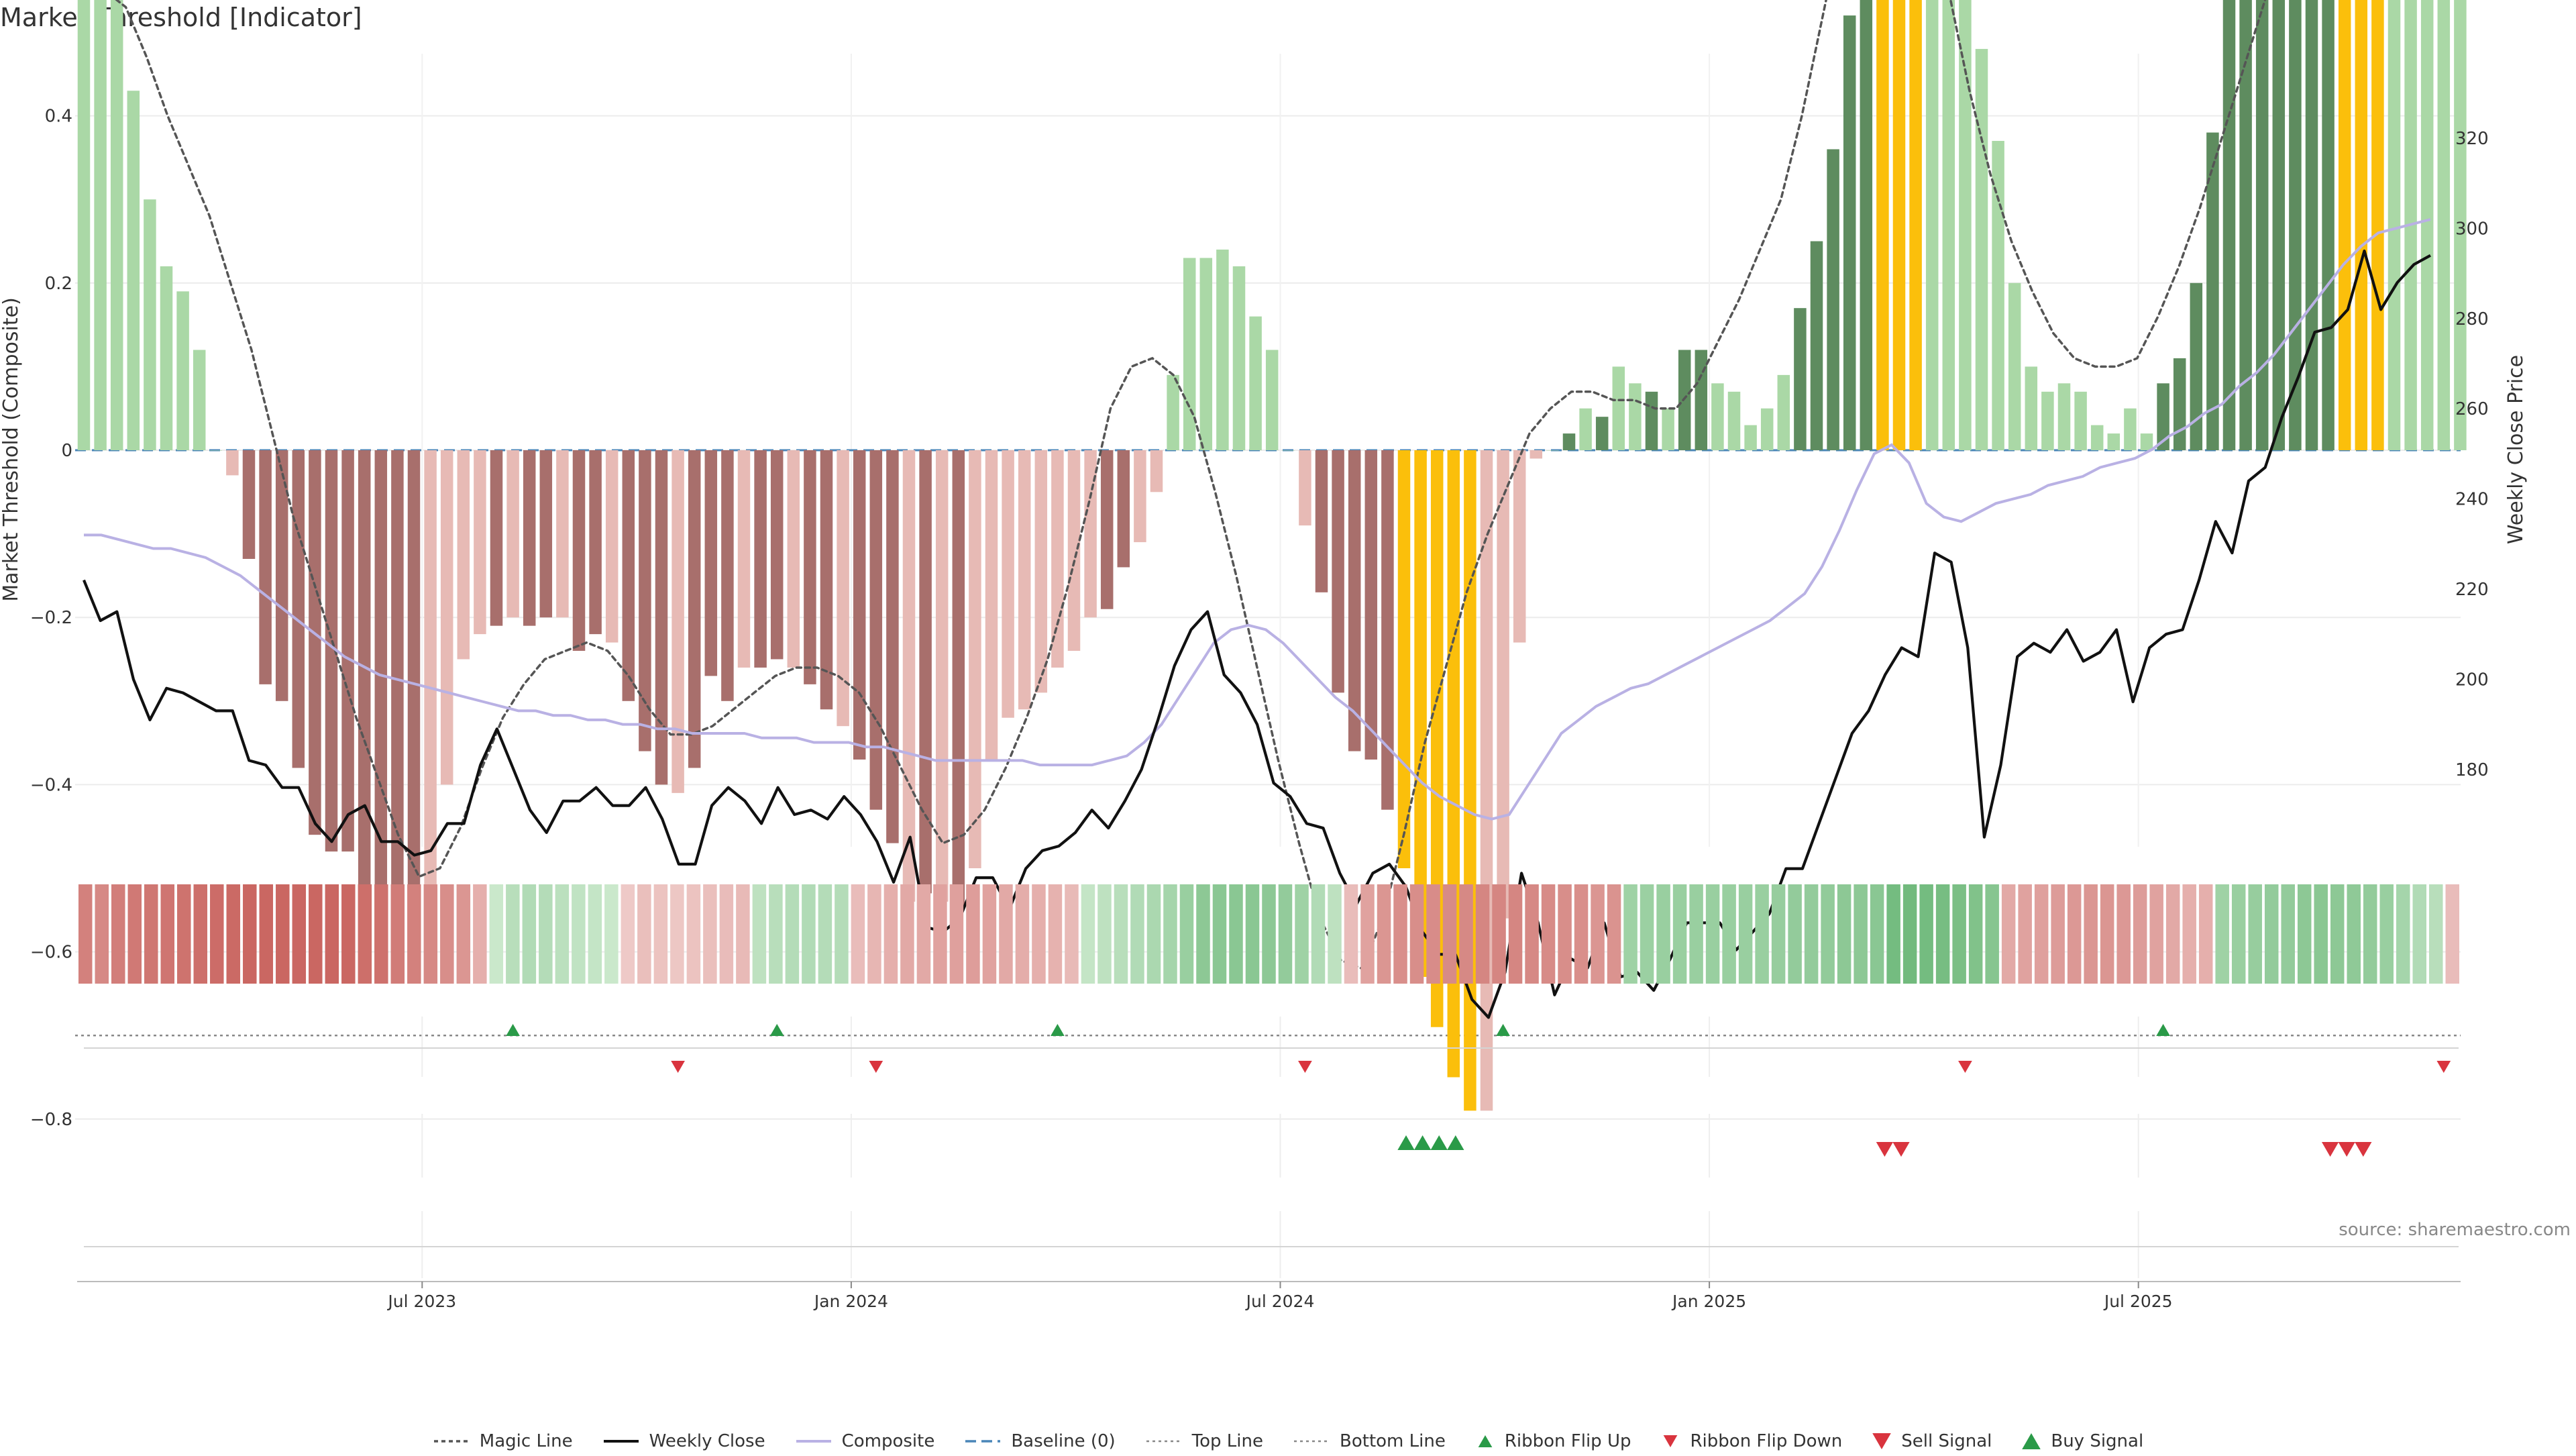 The height and width of the screenshot is (1456, 2576). What do you see at coordinates (2472, 229) in the screenshot?
I see `y-right-tick-label: 300` at bounding box center [2472, 229].